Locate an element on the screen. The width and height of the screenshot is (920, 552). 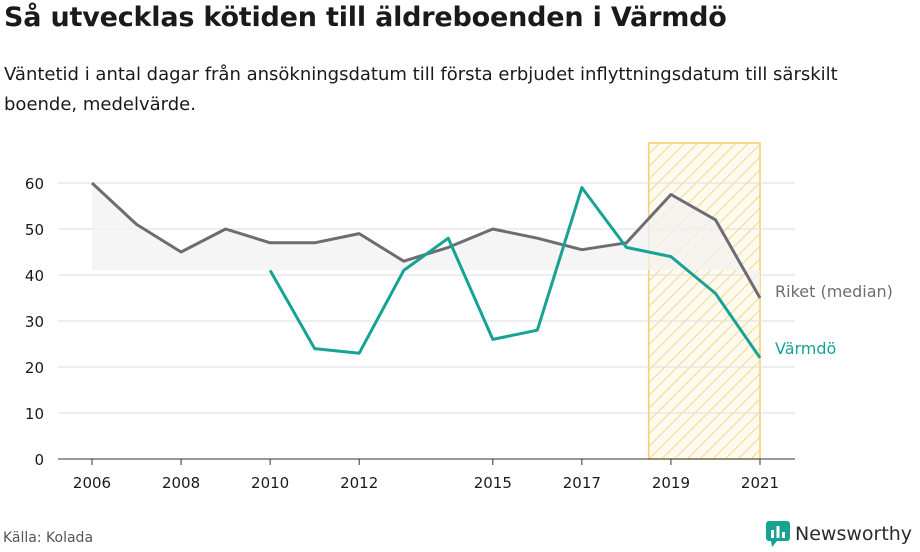
x-tick-label: 2008 is located at coordinates (181, 483).